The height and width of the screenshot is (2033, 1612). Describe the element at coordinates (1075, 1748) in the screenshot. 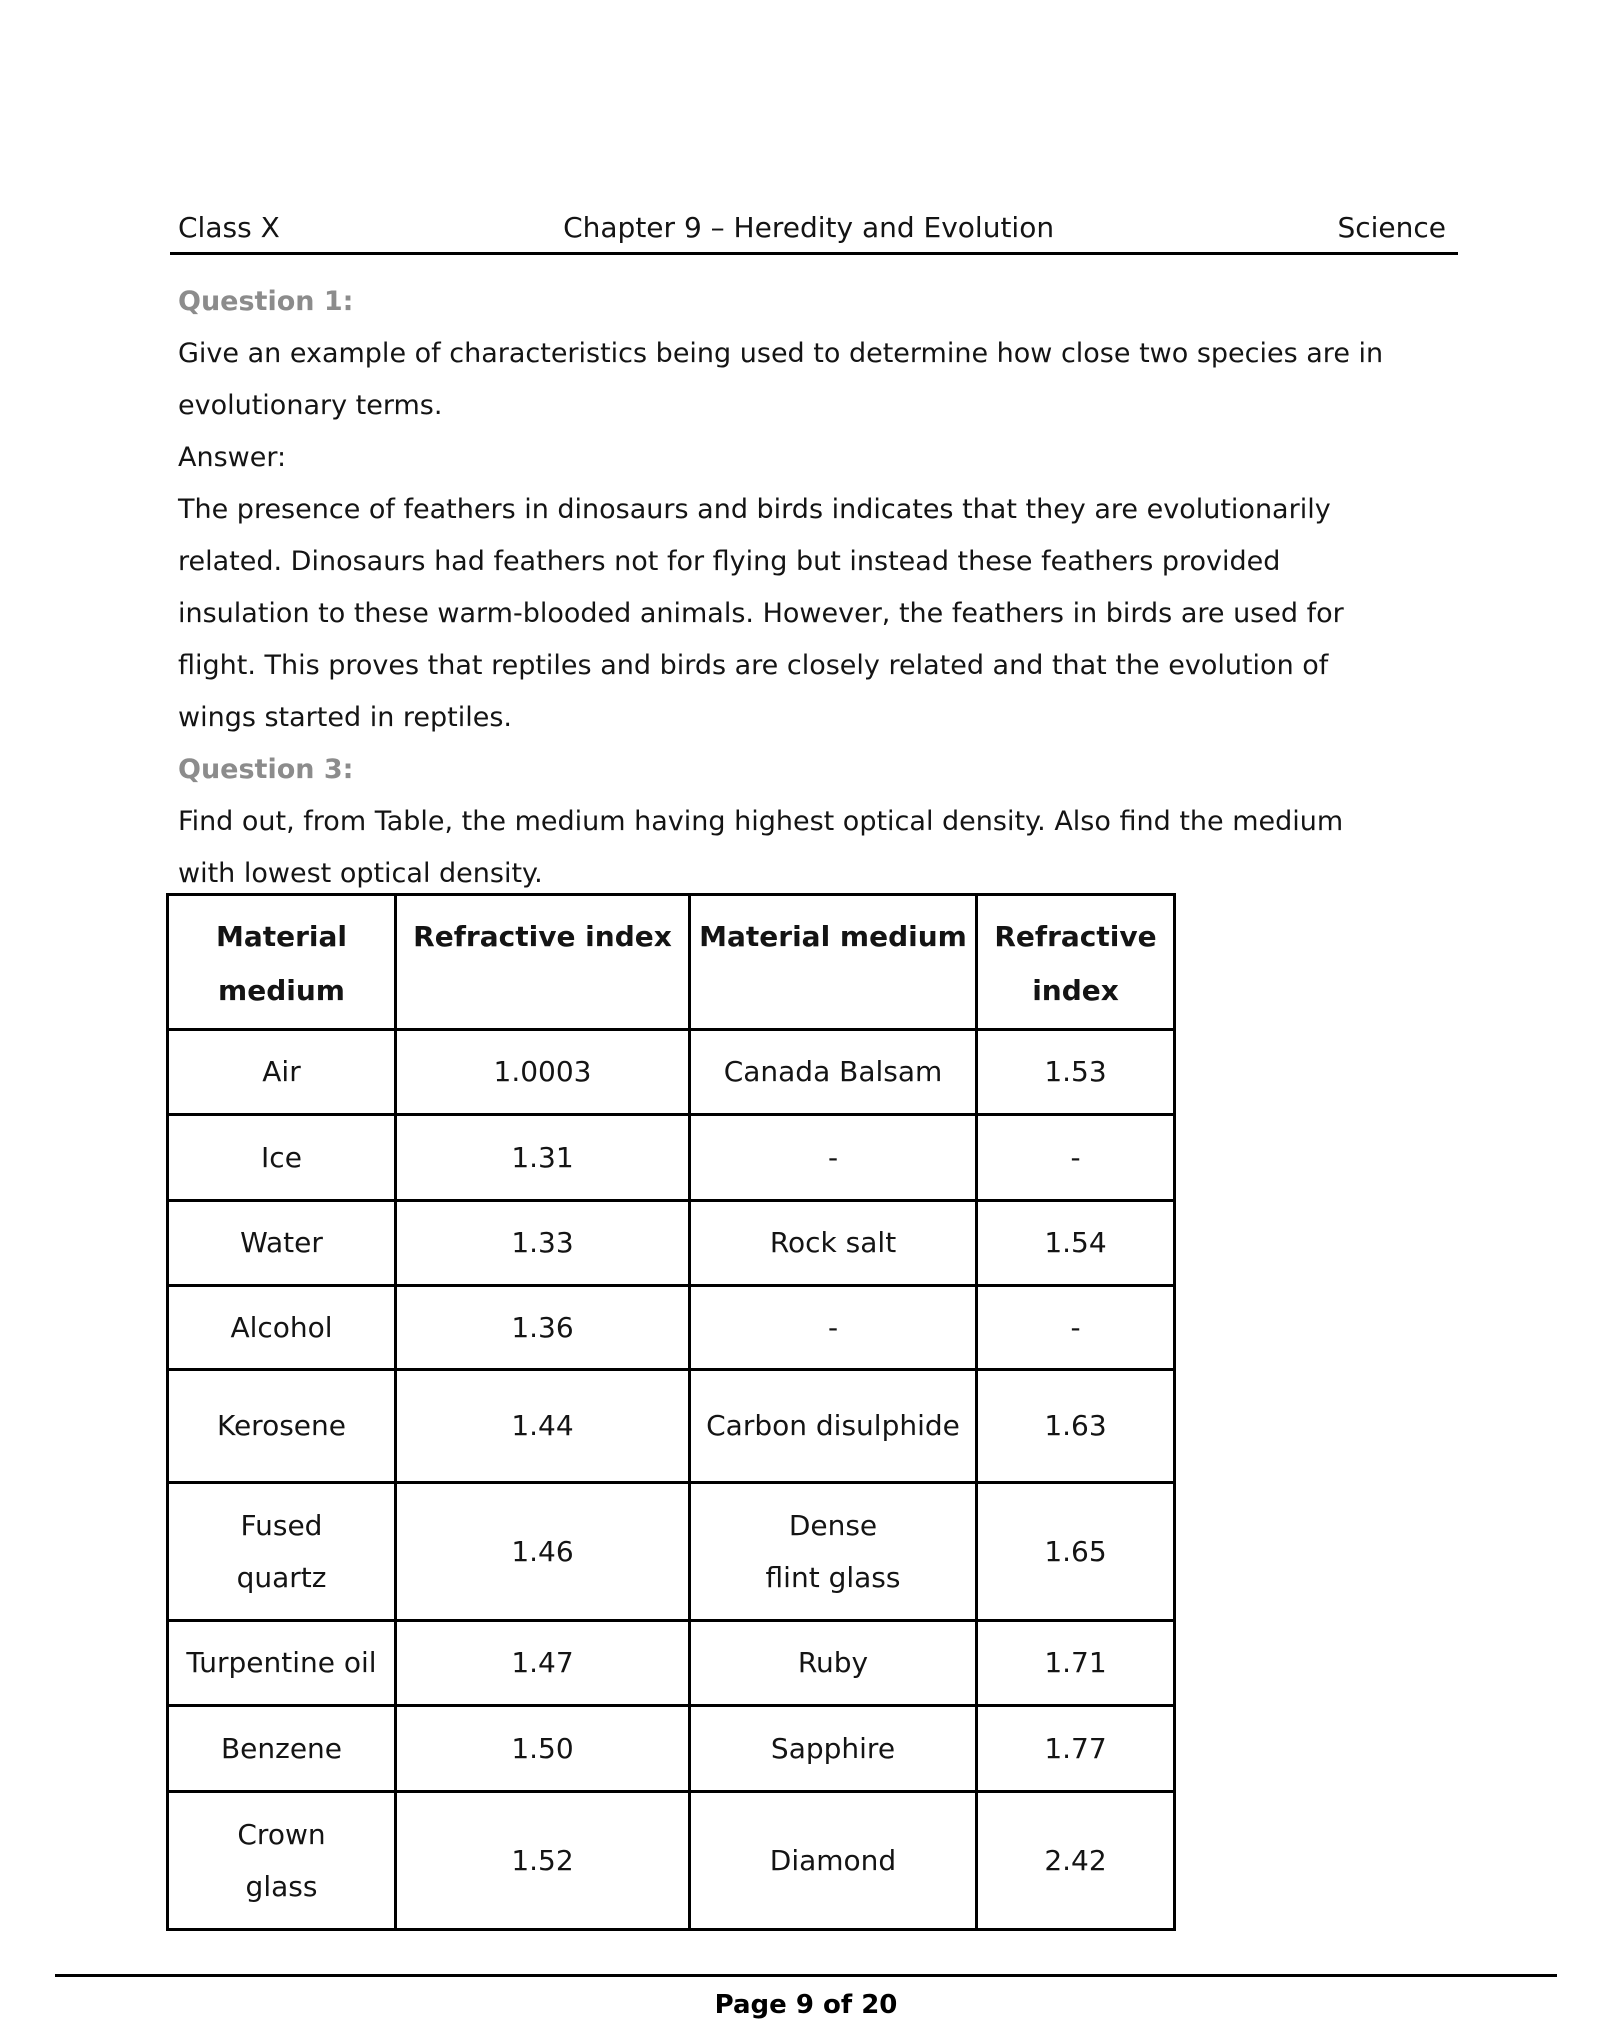

I see `table-cell: 1.77` at that location.